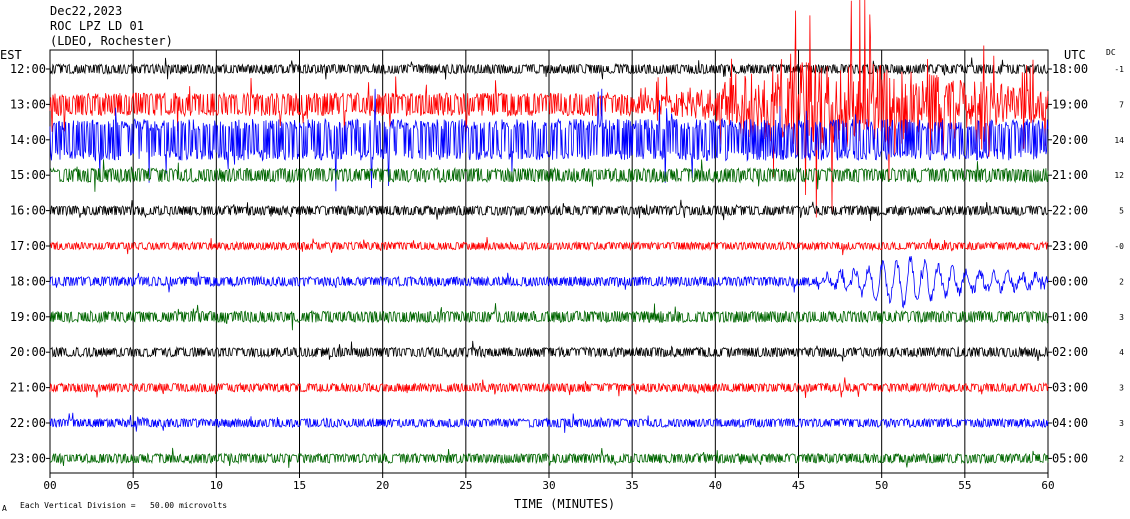 The image size is (1130, 519). What do you see at coordinates (1070, 352) in the screenshot?
I see `utc-label-0200: 02:00` at bounding box center [1070, 352].